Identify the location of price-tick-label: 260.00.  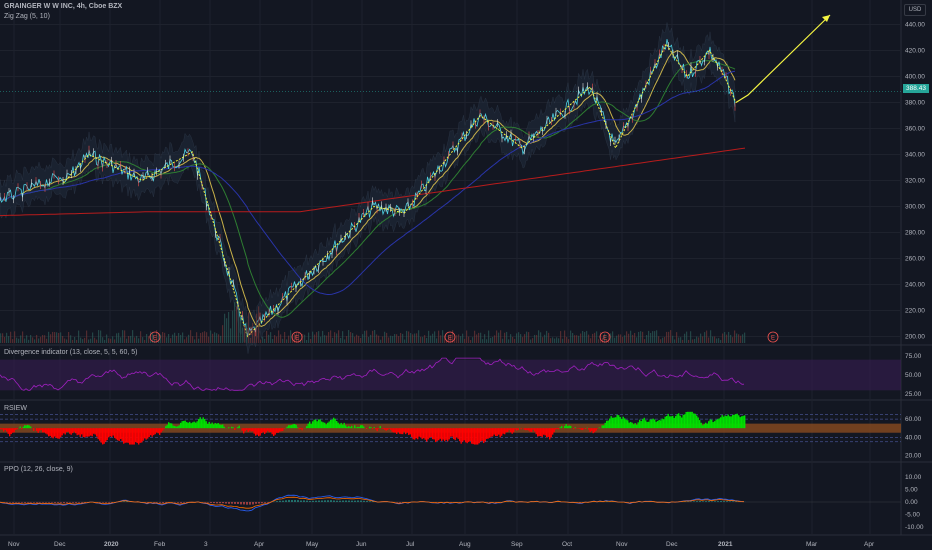
(915, 259).